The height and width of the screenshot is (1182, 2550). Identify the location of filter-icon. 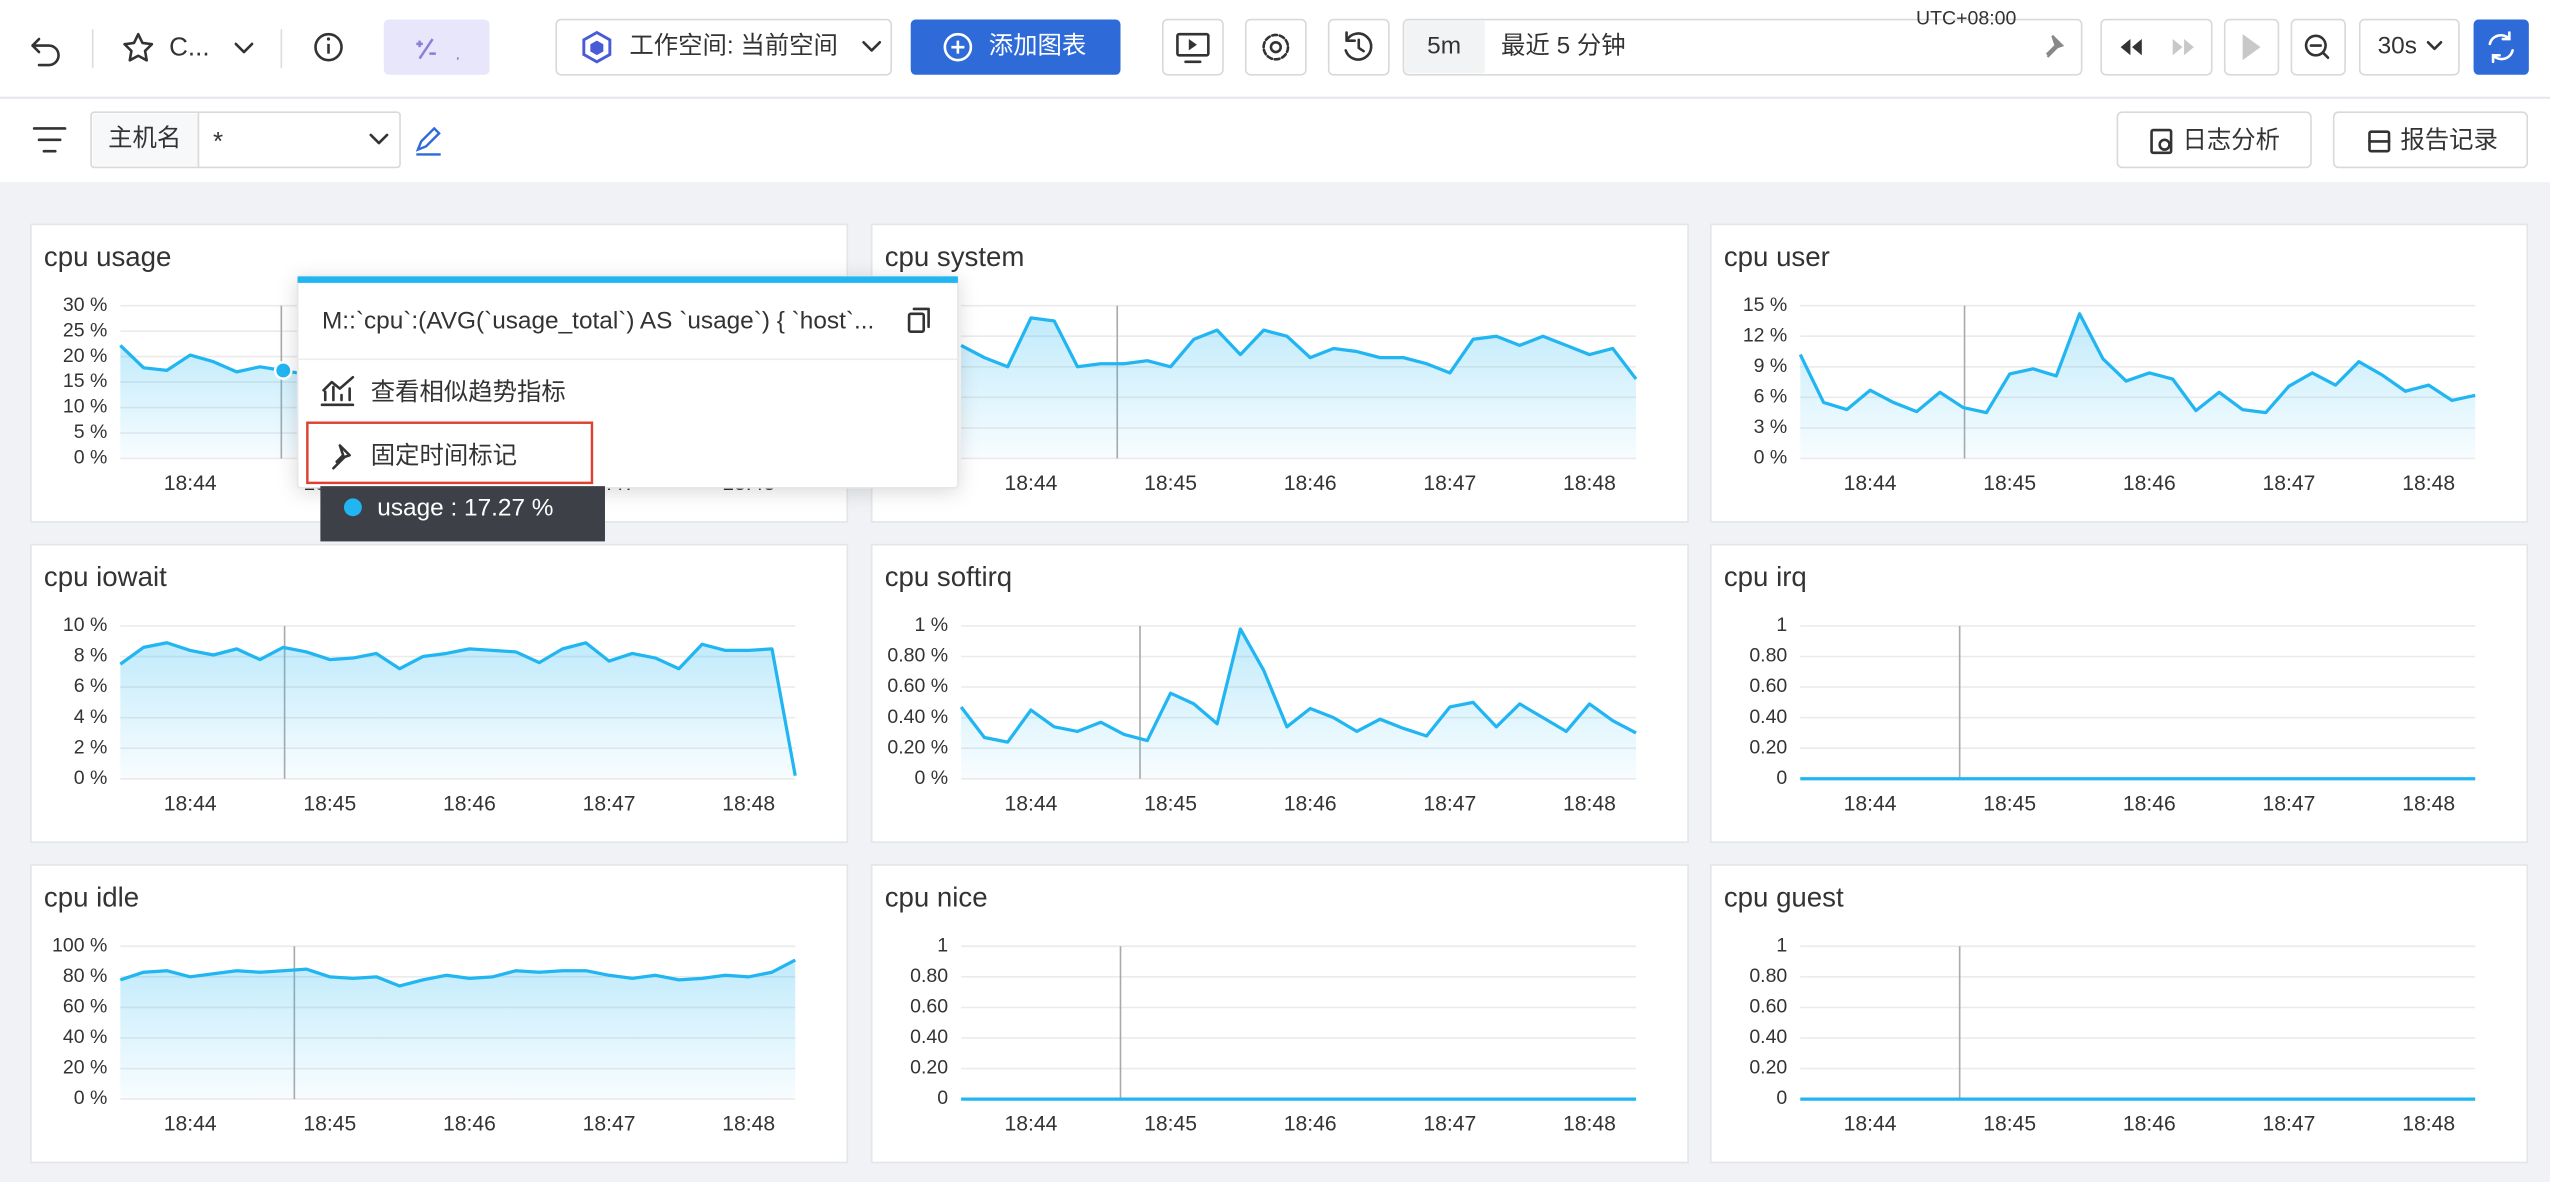
(49, 140).